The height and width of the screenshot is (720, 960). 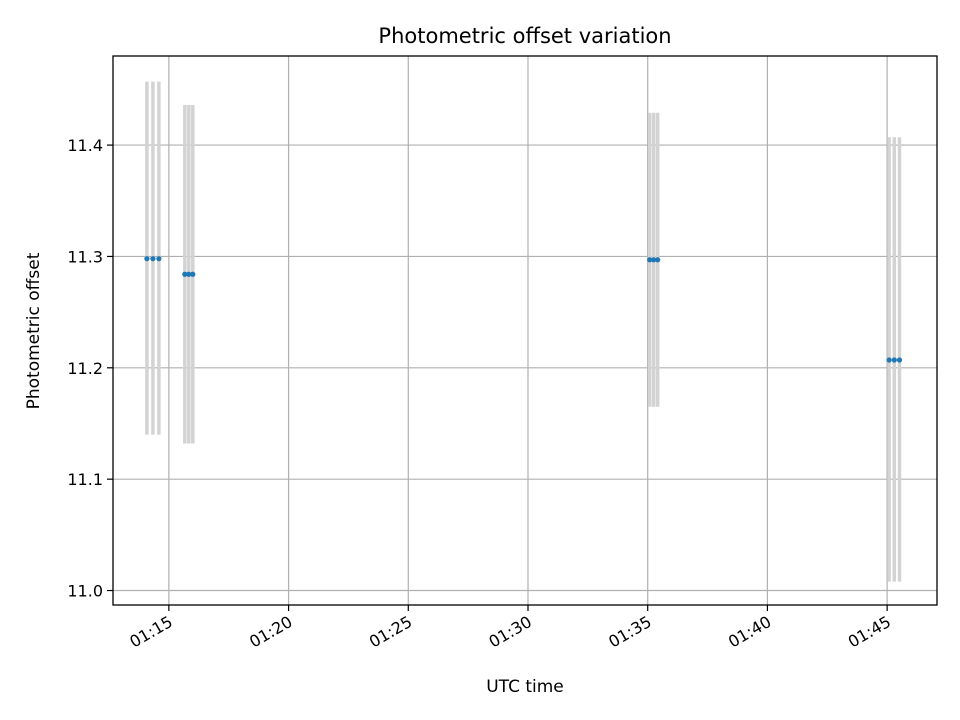 I want to click on y-axis-ticks: 11.0 11.1 11.2 11.3 11.4, so click(x=90, y=368).